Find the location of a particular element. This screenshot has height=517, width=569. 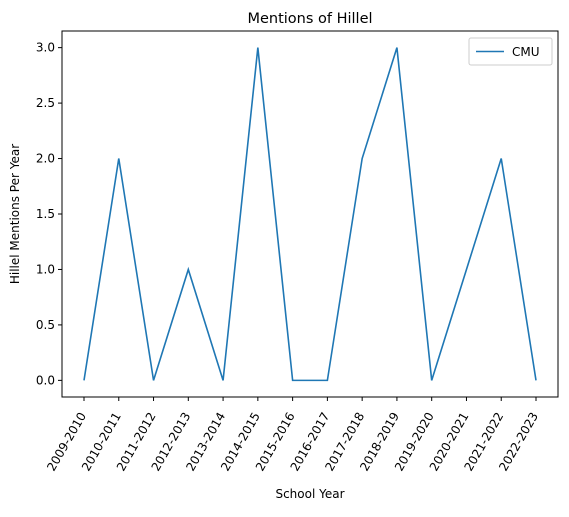

y-axis-ticks: 0.0 0.5 1.0 1.5 2.0 2.5 3.0 is located at coordinates (49, 214).